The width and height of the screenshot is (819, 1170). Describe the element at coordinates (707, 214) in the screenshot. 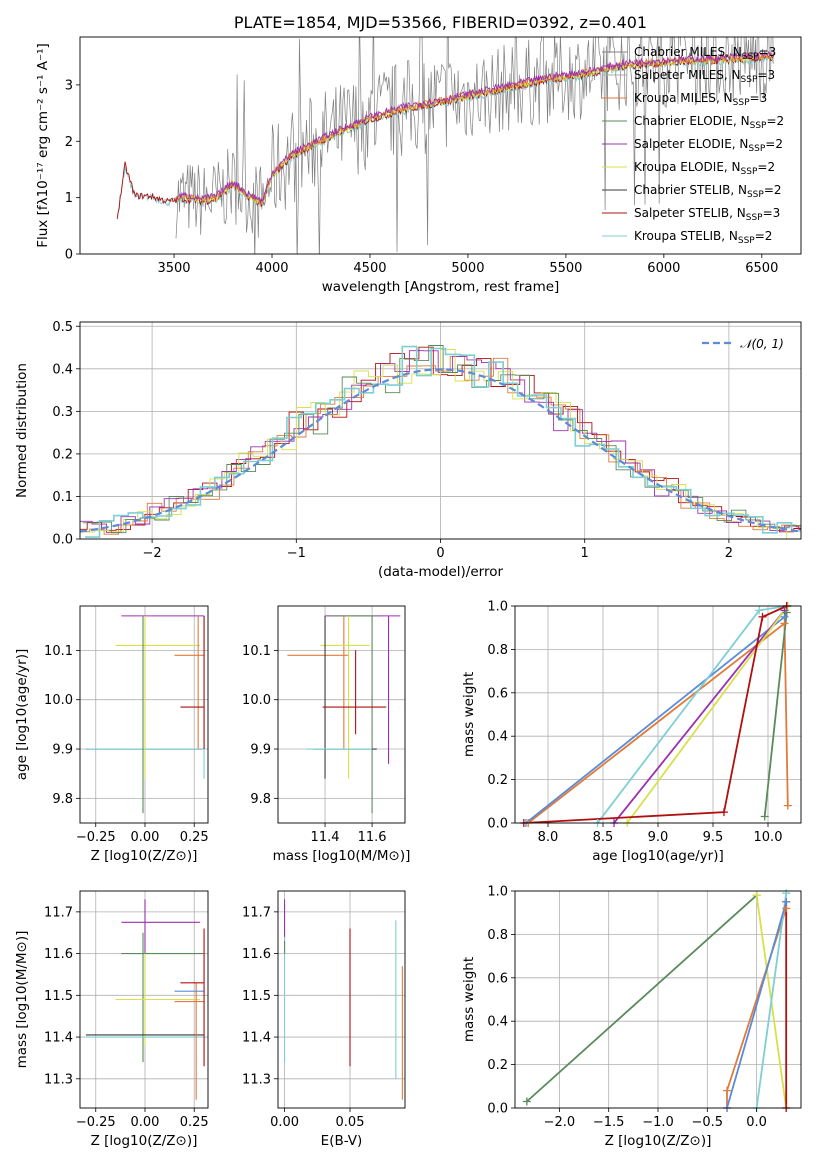

I see `legend-entry: Salpeter STELIB, NSSP=3` at that location.